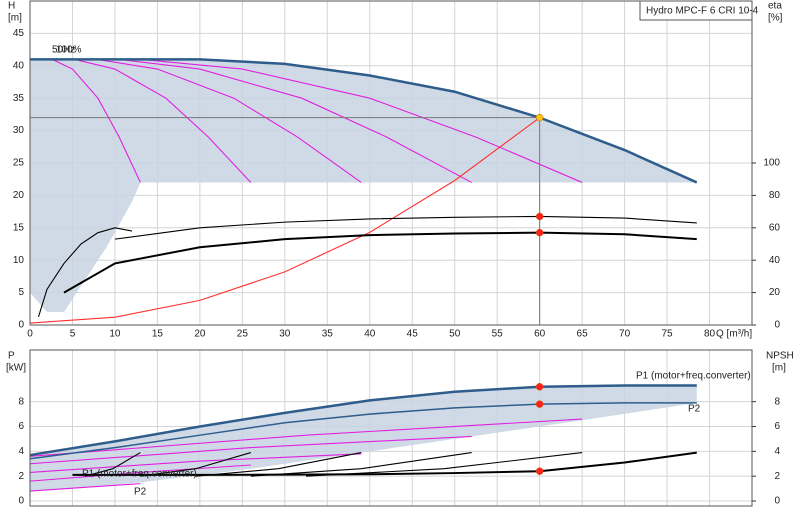  What do you see at coordinates (775, 227) in the screenshot?
I see `y2-tick-label: 60` at bounding box center [775, 227].